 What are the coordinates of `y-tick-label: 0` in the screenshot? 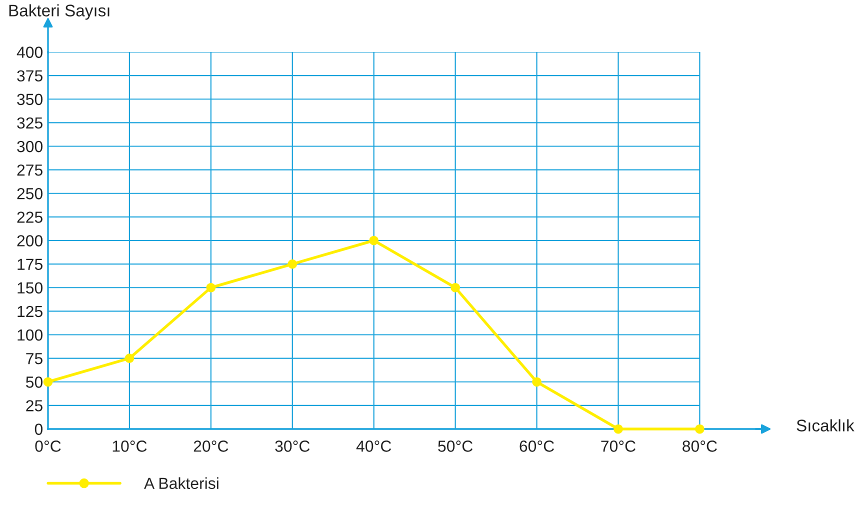 It's located at (38, 429).